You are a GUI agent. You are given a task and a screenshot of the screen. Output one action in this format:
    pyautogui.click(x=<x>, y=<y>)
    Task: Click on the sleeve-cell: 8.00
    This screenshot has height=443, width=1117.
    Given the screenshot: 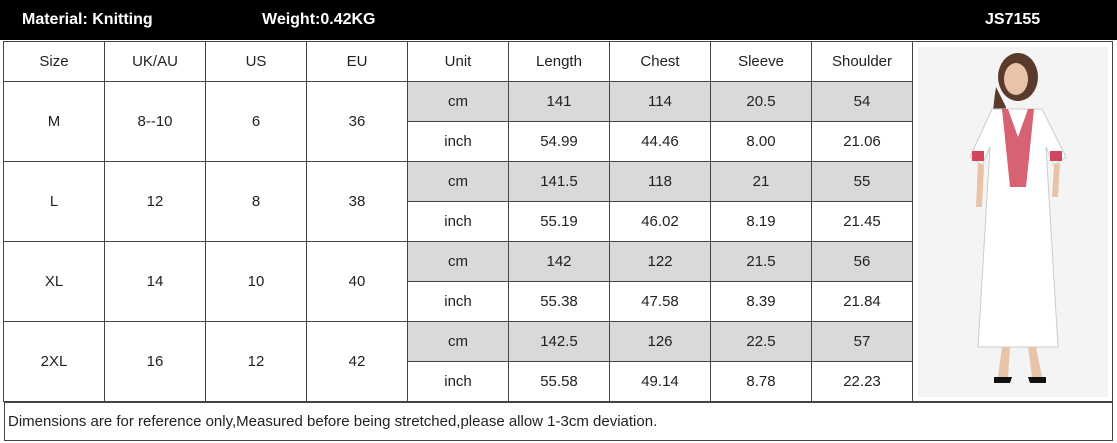 What is the action you would take?
    pyautogui.click(x=761, y=141)
    